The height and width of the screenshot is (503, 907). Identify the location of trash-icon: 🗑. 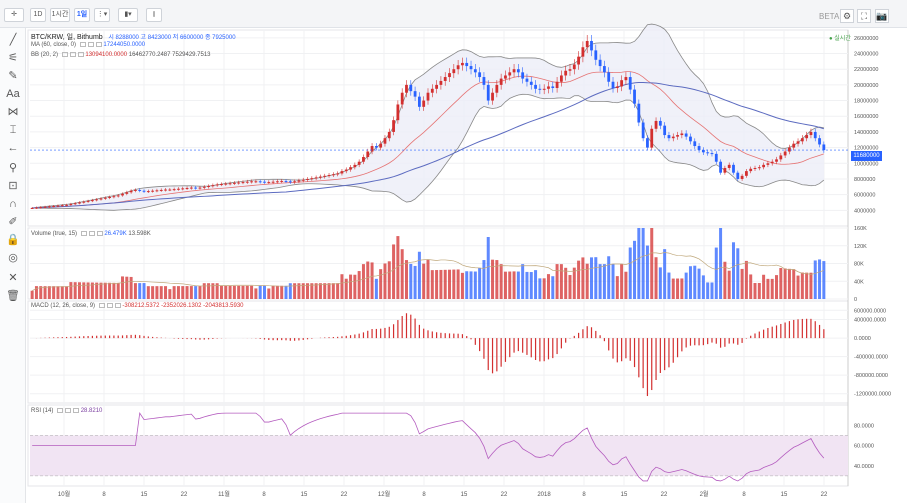
(13, 296).